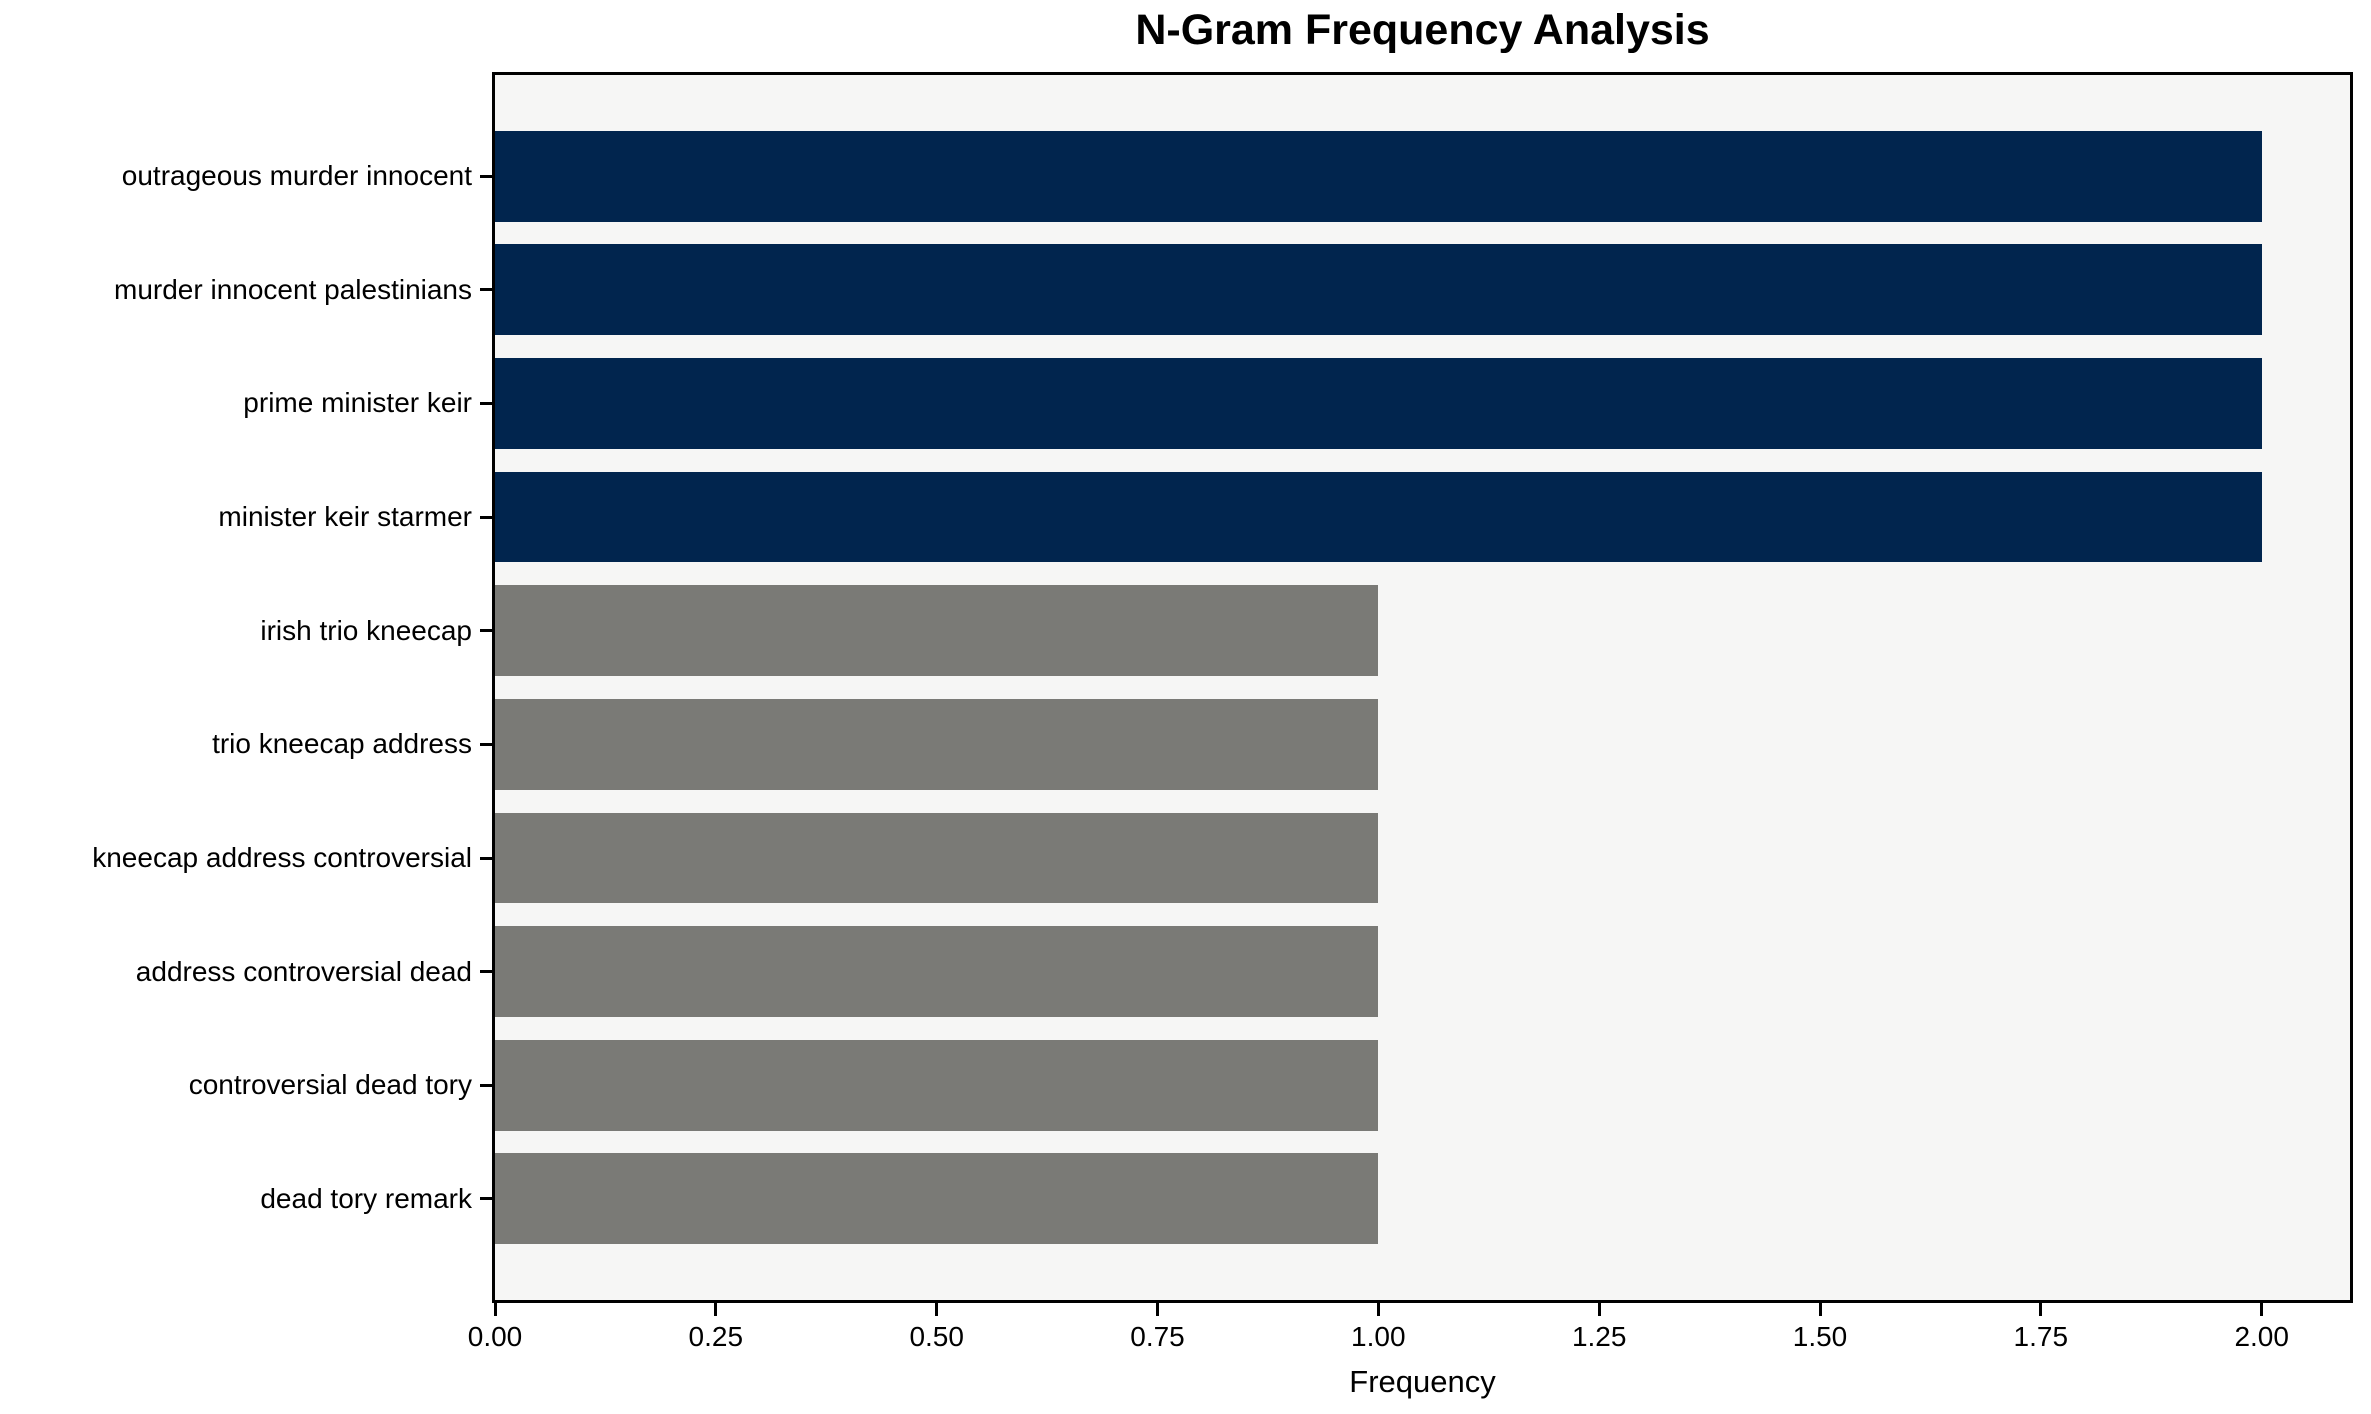 This screenshot has height=1414, width=2371. I want to click on chart-title: N-Gram Frequency Analysis, so click(1422, 30).